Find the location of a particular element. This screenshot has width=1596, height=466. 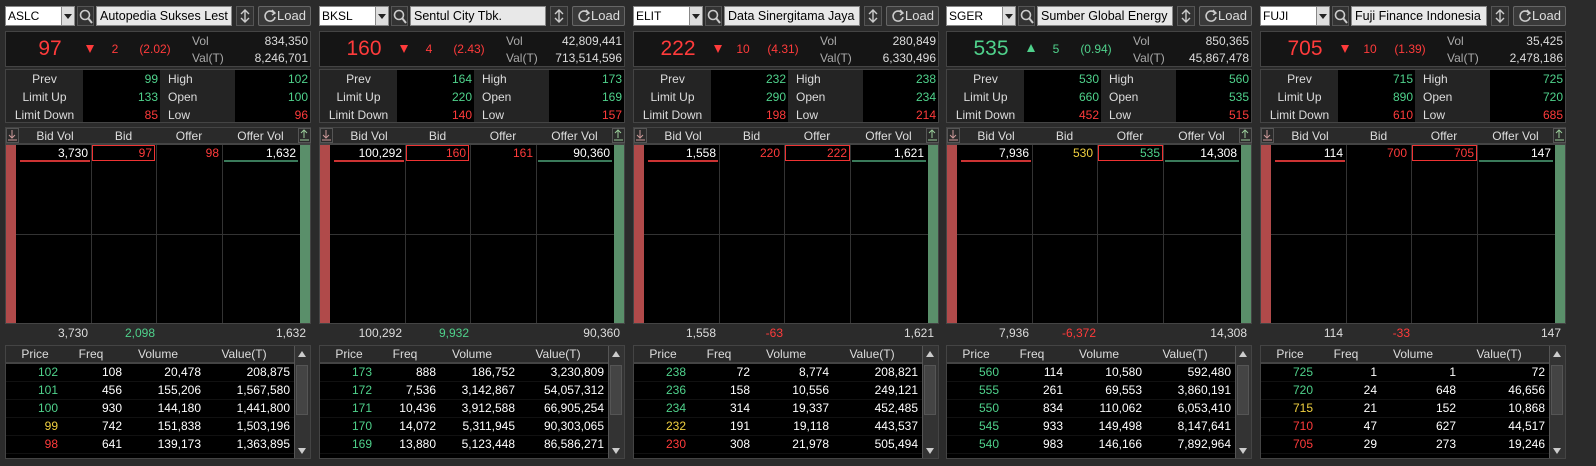

stat-value: 452 is located at coordinates (1088, 115).